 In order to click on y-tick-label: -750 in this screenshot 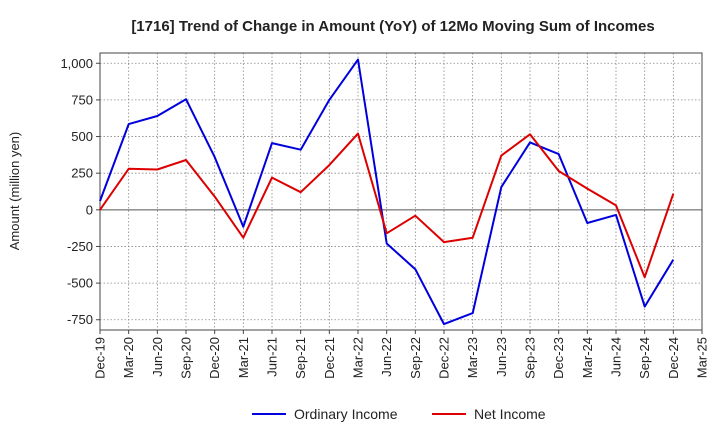, I will do `click(80, 319)`.